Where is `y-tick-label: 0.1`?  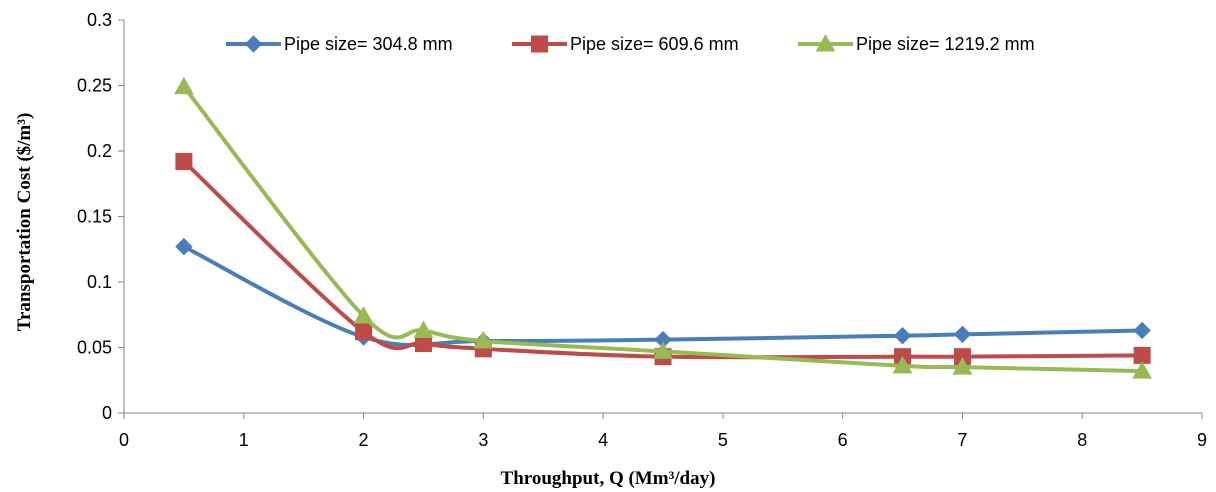
y-tick-label: 0.1 is located at coordinates (99, 282).